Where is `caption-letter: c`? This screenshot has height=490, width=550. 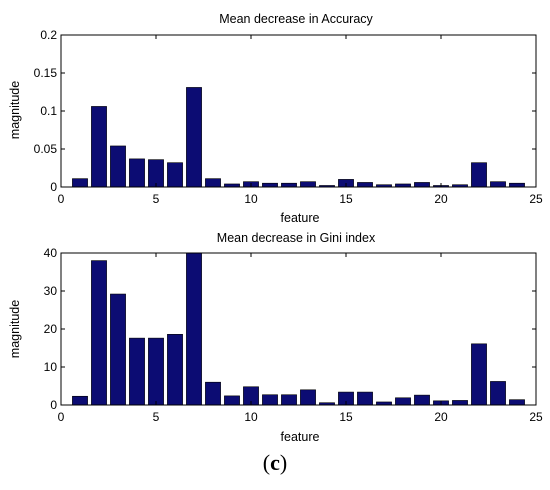
caption-letter: c is located at coordinates (275, 462).